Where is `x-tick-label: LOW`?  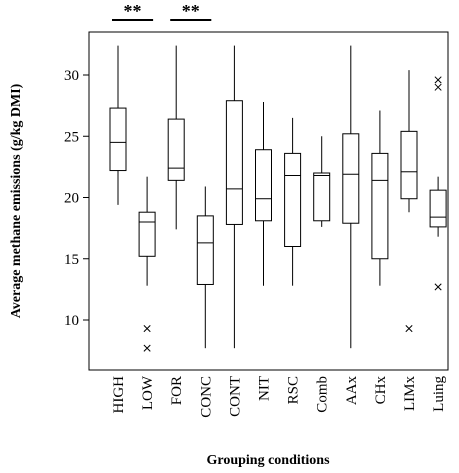
x-tick-label: LOW is located at coordinates (148, 392).